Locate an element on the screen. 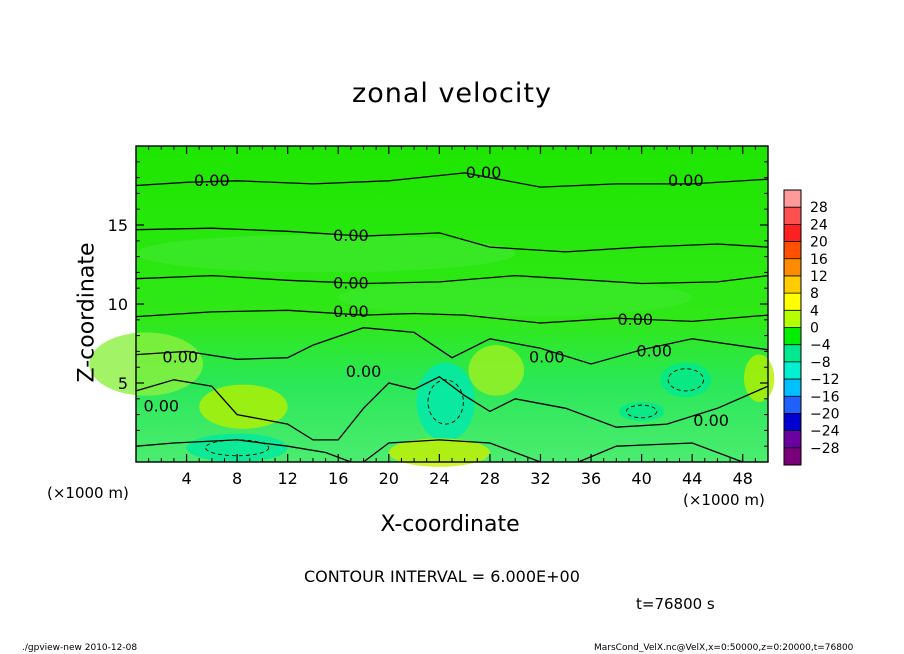  x-axis-label: X-coordinate is located at coordinates (452, 524).